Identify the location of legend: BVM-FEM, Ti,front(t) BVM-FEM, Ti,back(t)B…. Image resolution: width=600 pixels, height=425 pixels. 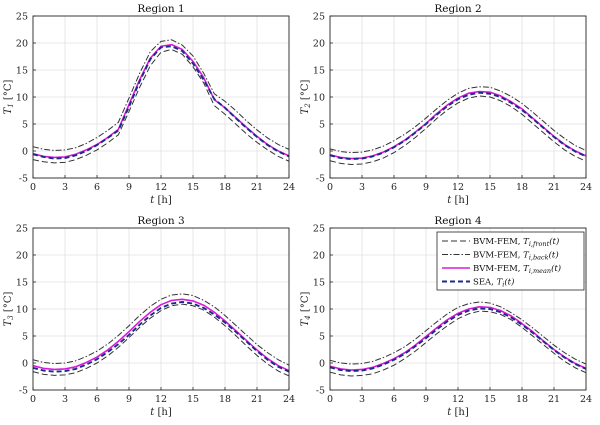
(510, 261).